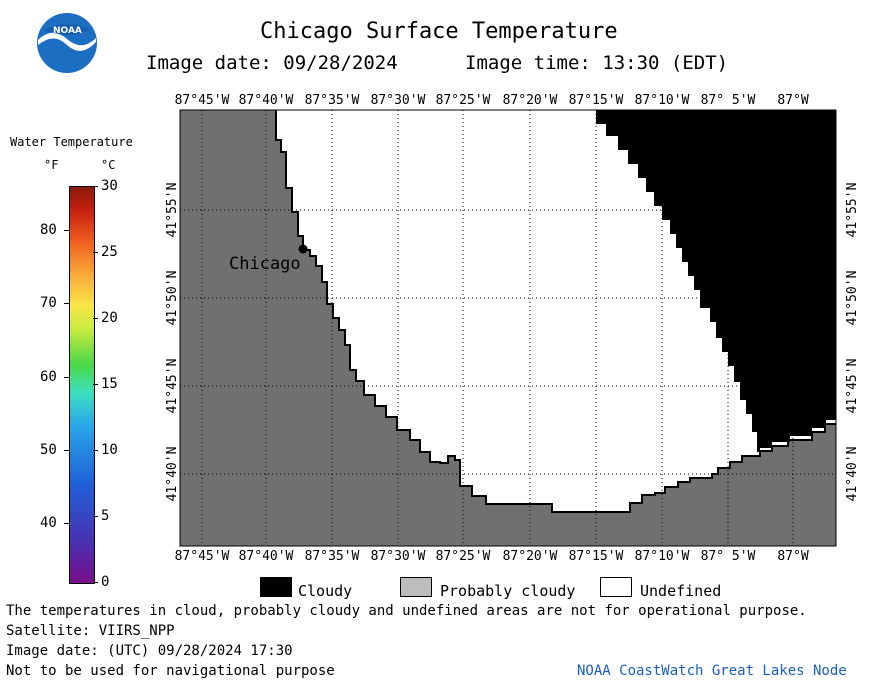 The height and width of the screenshot is (687, 876). I want to click on colorbar-tick-f: 80, so click(48, 230).